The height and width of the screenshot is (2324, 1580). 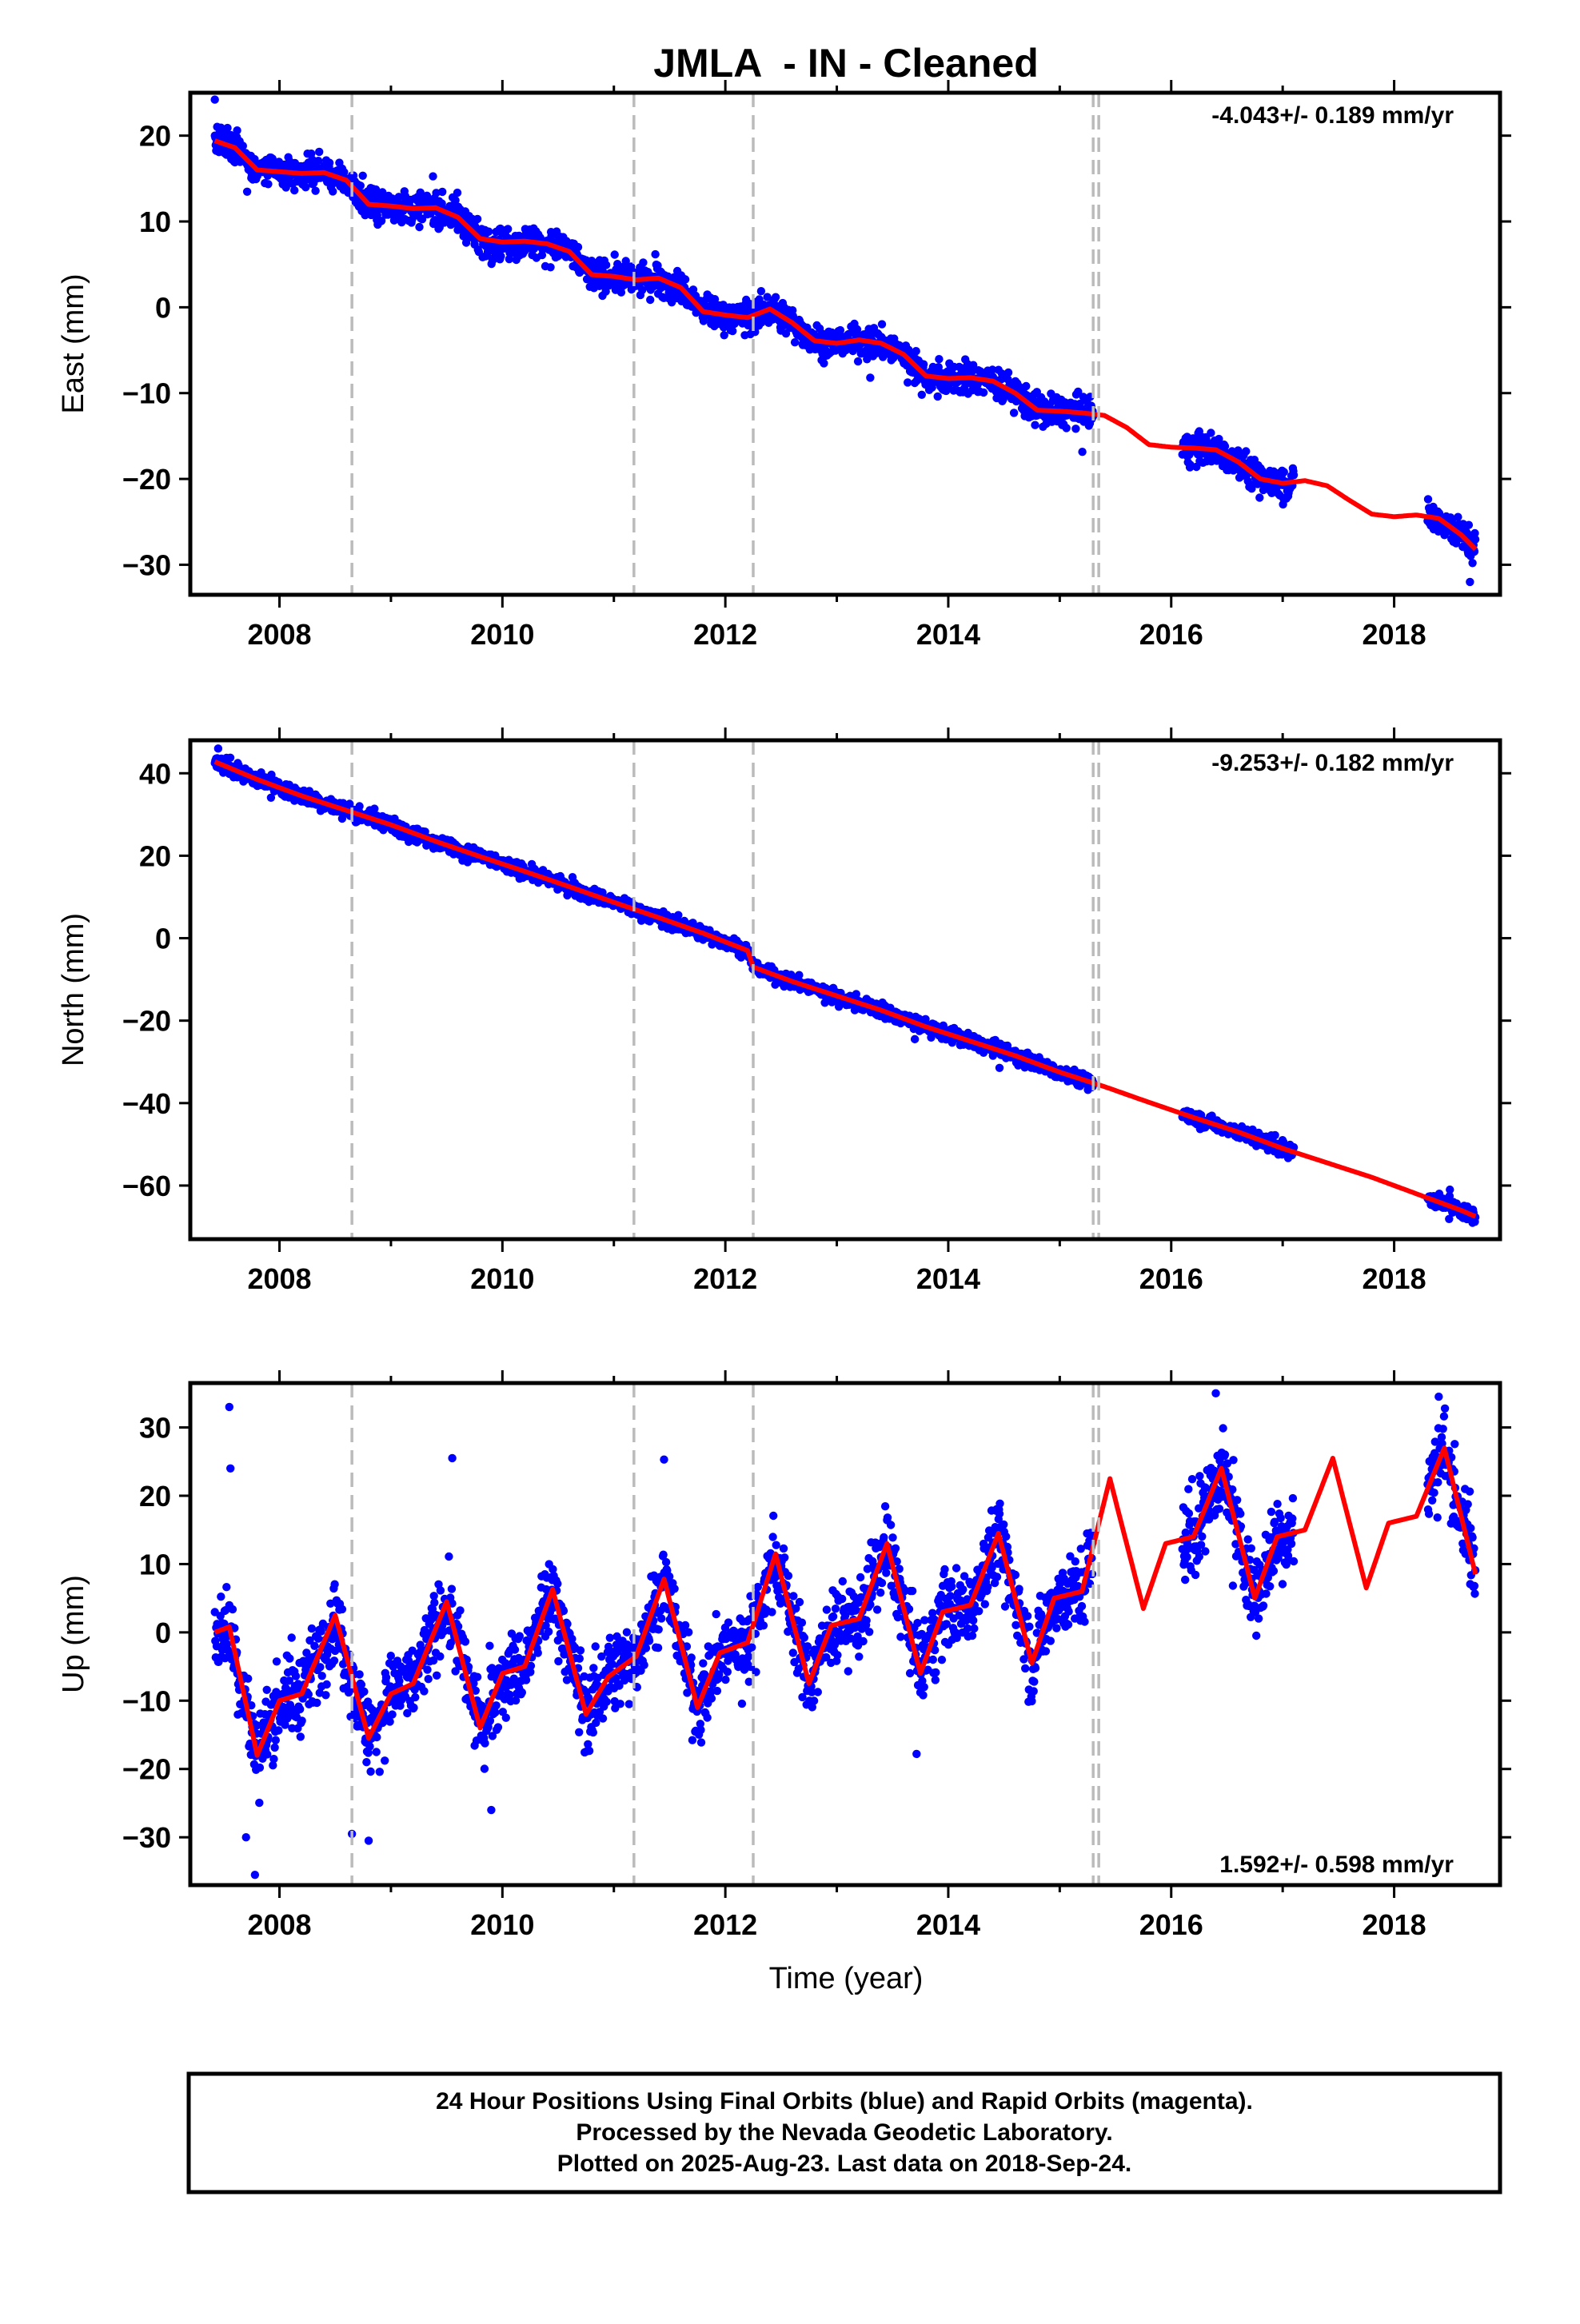 I want to click on y-tick-label: −60, so click(x=146, y=1186).